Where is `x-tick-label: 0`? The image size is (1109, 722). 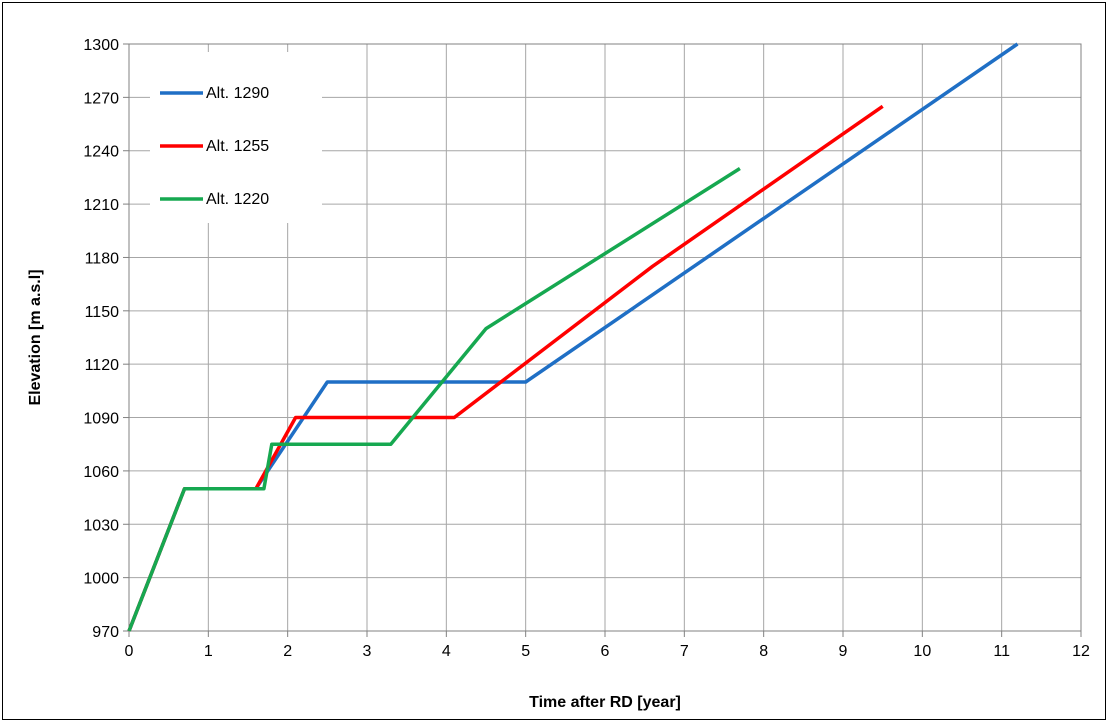
x-tick-label: 0 is located at coordinates (129, 651).